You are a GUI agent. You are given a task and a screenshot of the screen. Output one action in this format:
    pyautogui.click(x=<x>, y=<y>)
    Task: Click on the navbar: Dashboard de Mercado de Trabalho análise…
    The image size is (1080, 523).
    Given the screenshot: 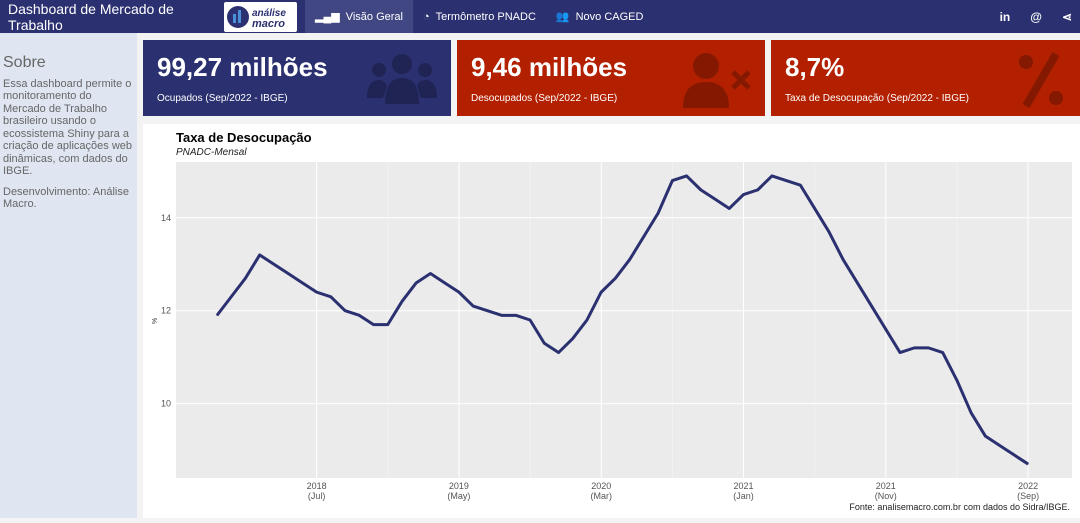 What is the action you would take?
    pyautogui.click(x=540, y=16)
    